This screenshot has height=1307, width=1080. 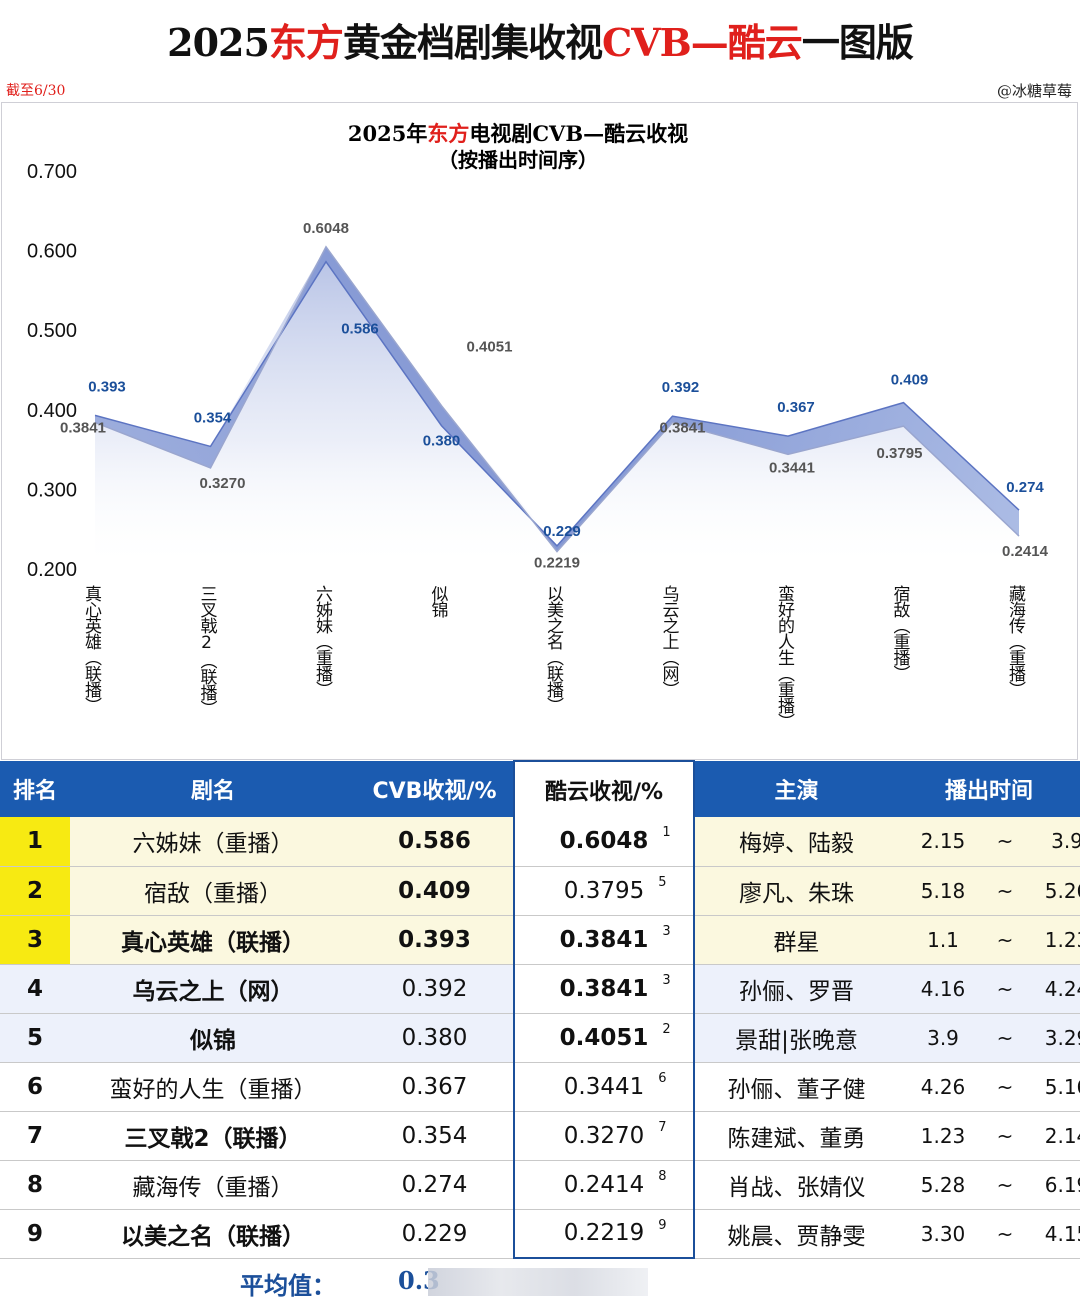 I want to click on kuyun-value: 0.6048, so click(x=604, y=841).